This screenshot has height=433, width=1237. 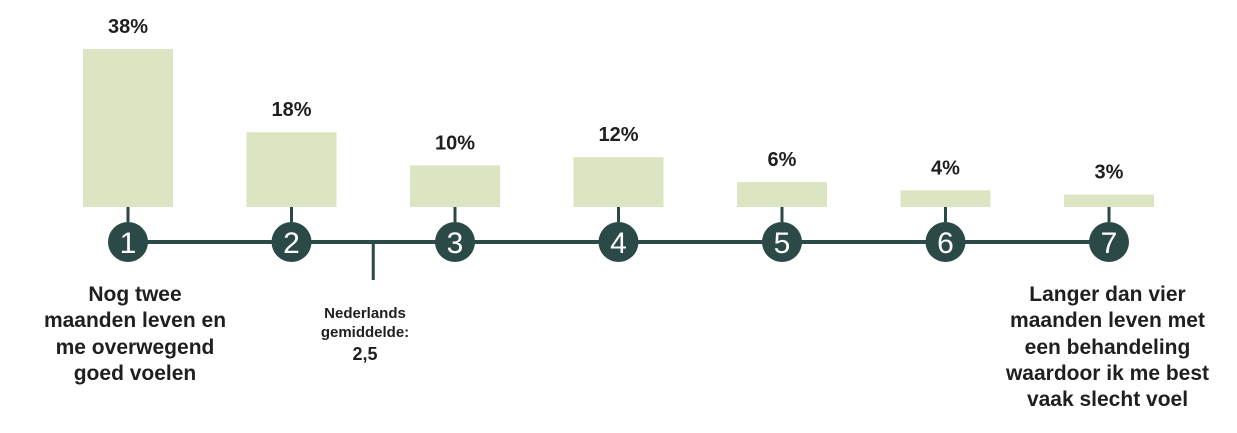 What do you see at coordinates (365, 323) in the screenshot?
I see `average-label: Nederlands gemiddelde:` at bounding box center [365, 323].